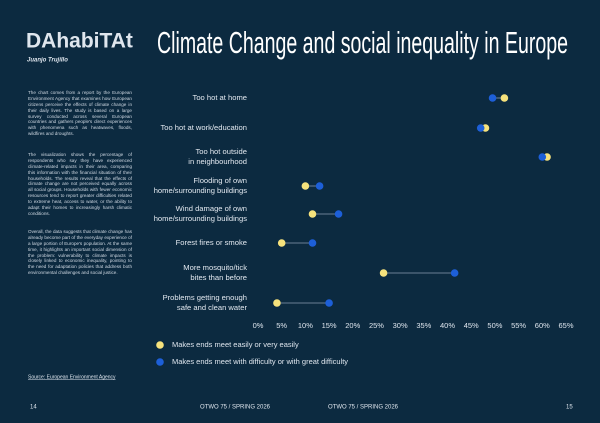  I want to click on x-tick-label: 60%, so click(542, 325).